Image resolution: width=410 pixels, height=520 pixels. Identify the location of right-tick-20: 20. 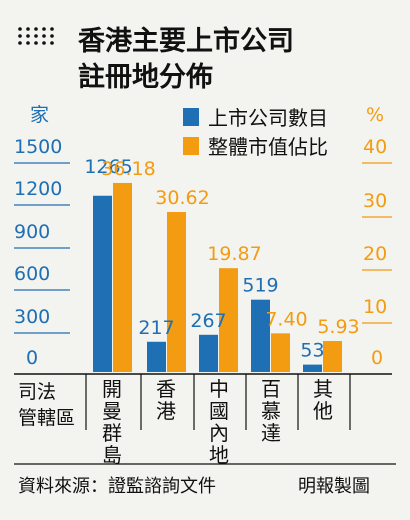
(375, 254).